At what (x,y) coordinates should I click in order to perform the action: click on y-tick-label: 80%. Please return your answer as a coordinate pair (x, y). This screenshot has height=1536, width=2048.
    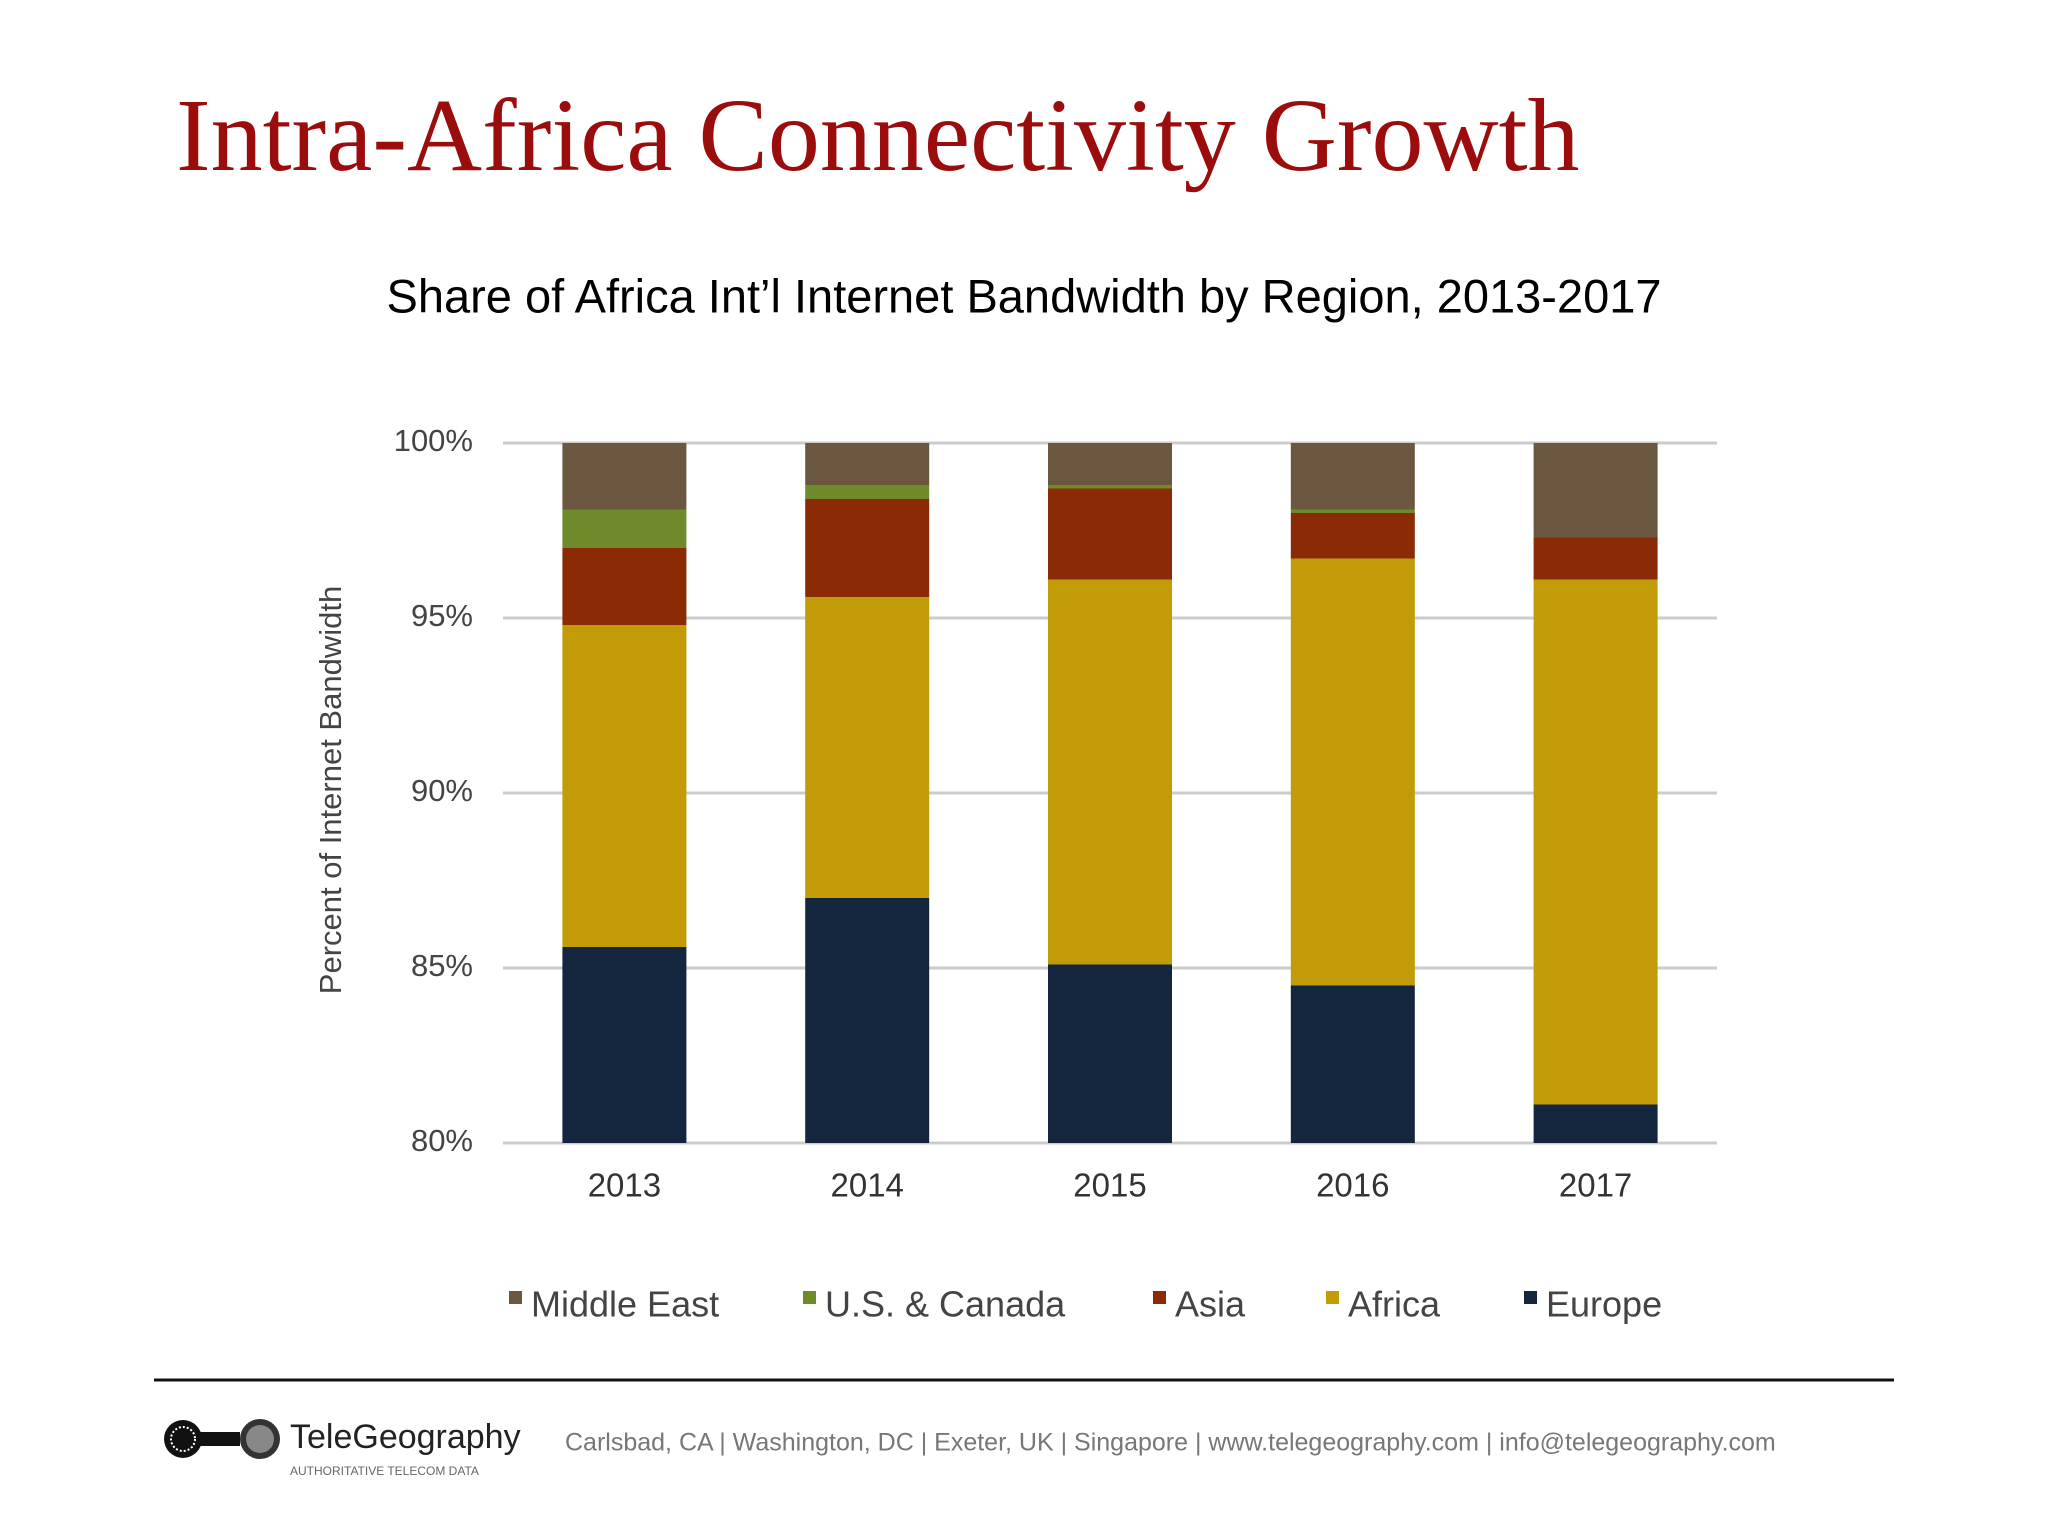
    Looking at the image, I should click on (442, 1140).